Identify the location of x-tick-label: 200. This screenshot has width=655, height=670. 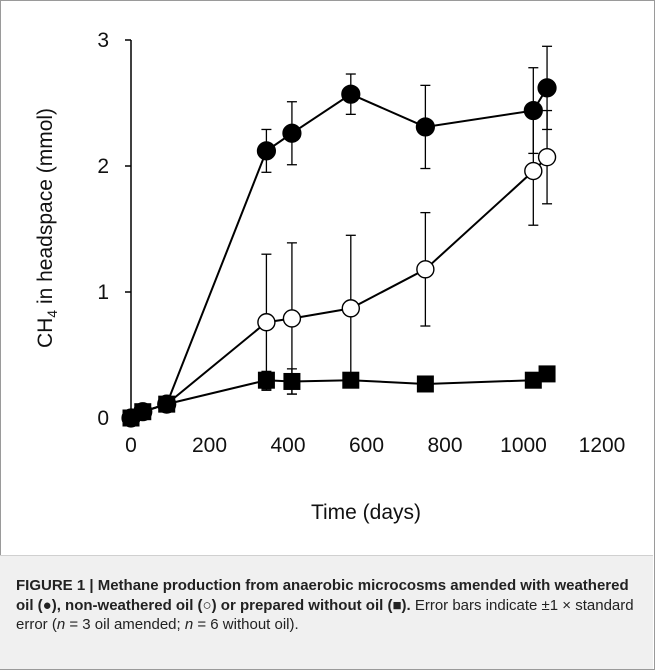
(209, 445).